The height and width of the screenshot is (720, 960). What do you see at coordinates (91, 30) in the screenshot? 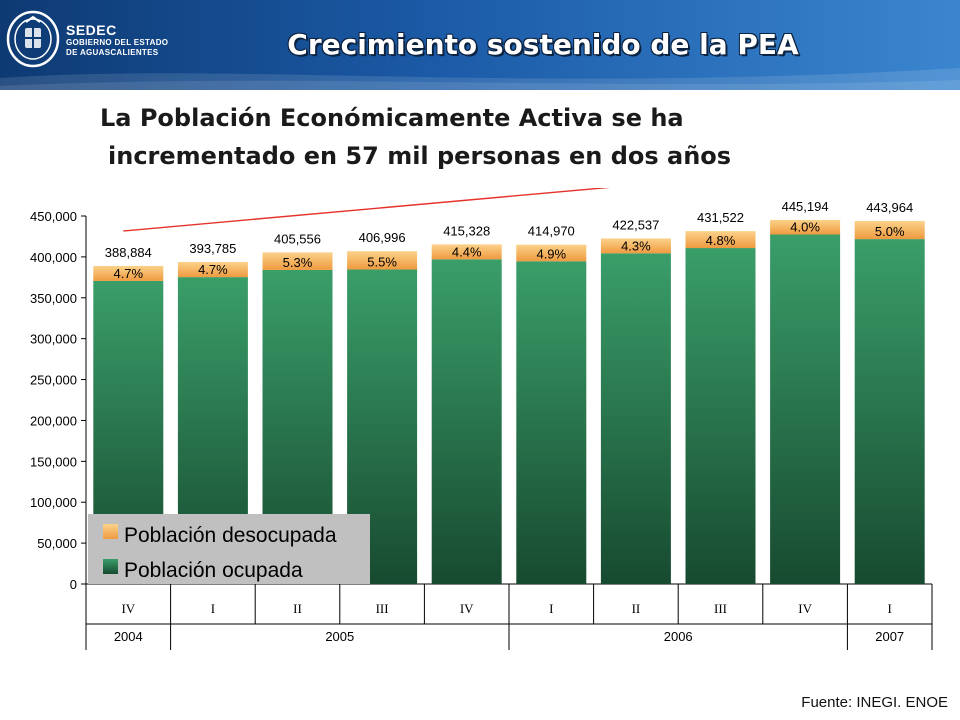
I see `org-acronym: SEDEC` at bounding box center [91, 30].